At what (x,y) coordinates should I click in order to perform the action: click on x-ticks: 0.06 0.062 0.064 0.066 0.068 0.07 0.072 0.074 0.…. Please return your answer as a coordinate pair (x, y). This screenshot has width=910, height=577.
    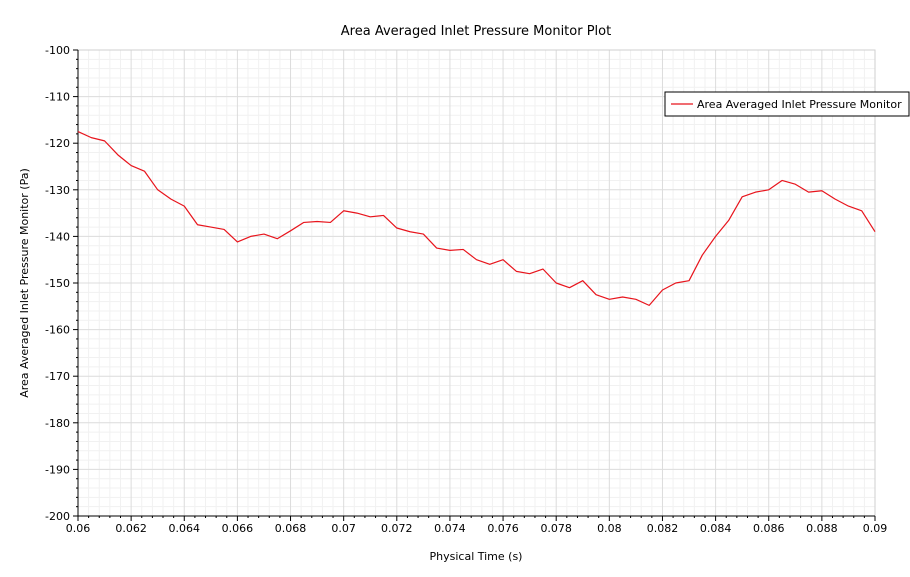
    Looking at the image, I should click on (477, 525).